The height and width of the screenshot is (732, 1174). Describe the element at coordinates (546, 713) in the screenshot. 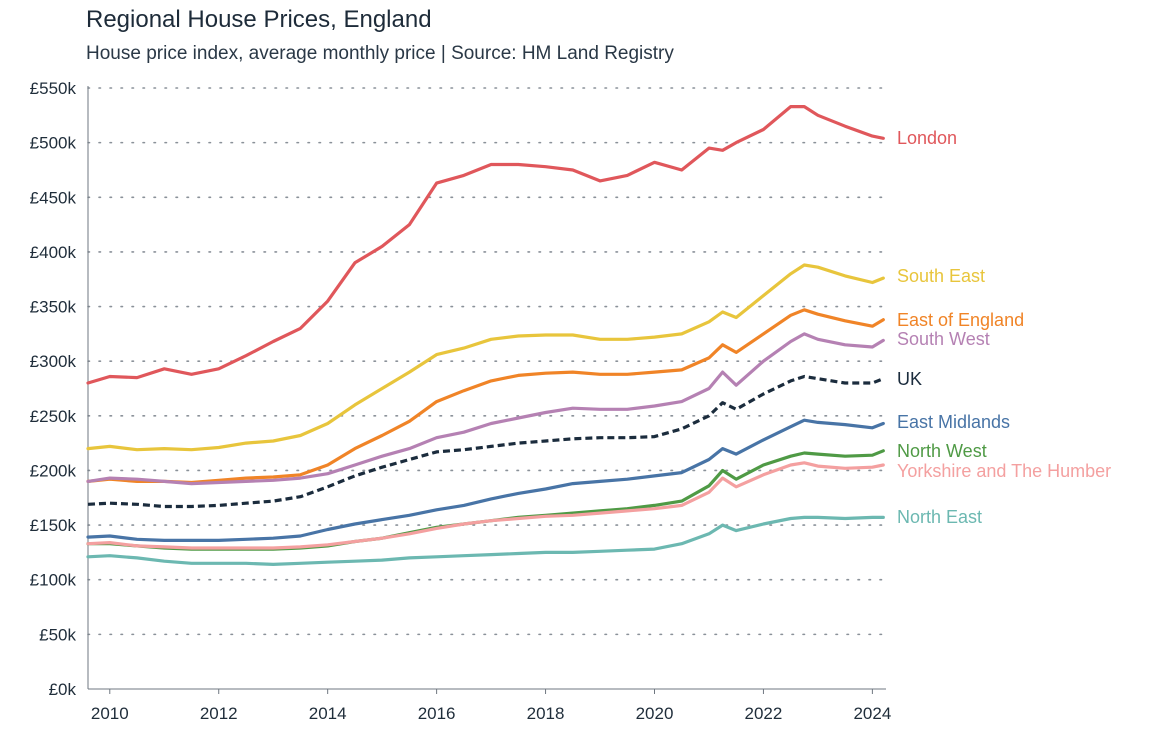

I see `x-tick-label: 2018` at that location.